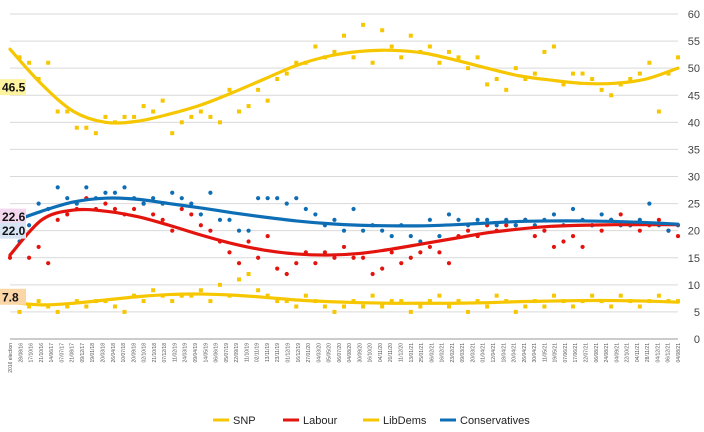  What do you see at coordinates (278, 352) in the screenshot?
I see `x-tick-label: 23/11/19` at bounding box center [278, 352].